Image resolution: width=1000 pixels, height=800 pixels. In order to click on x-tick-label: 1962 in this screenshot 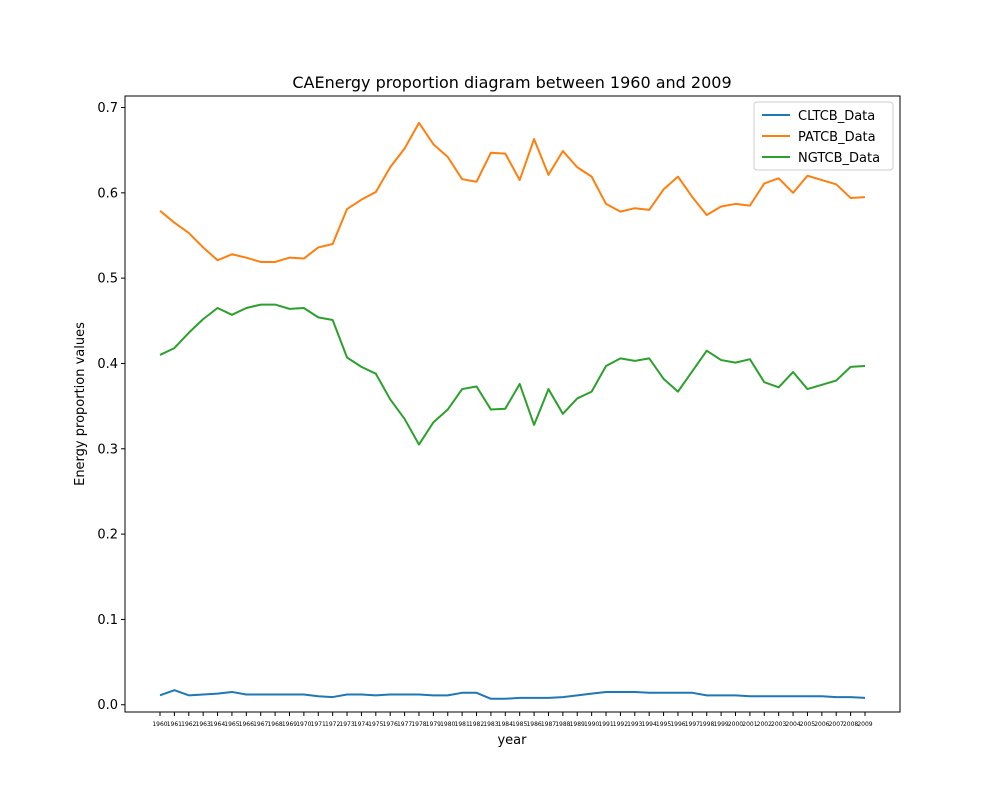, I will do `click(188, 724)`.